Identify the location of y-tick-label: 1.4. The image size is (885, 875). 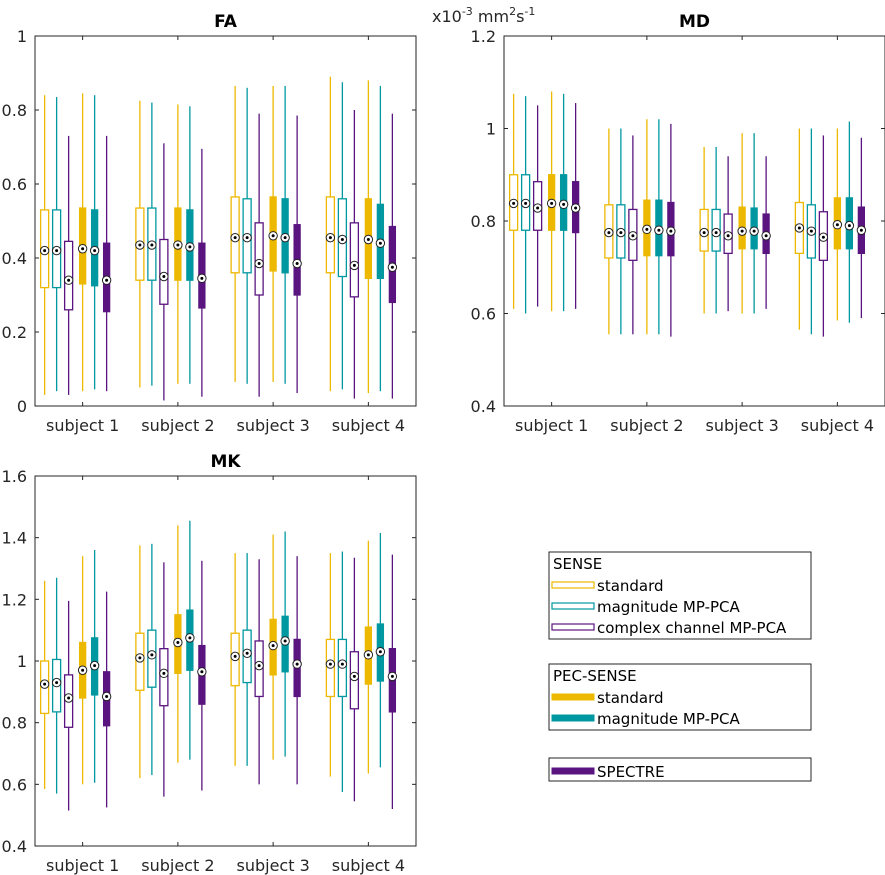
(14, 538).